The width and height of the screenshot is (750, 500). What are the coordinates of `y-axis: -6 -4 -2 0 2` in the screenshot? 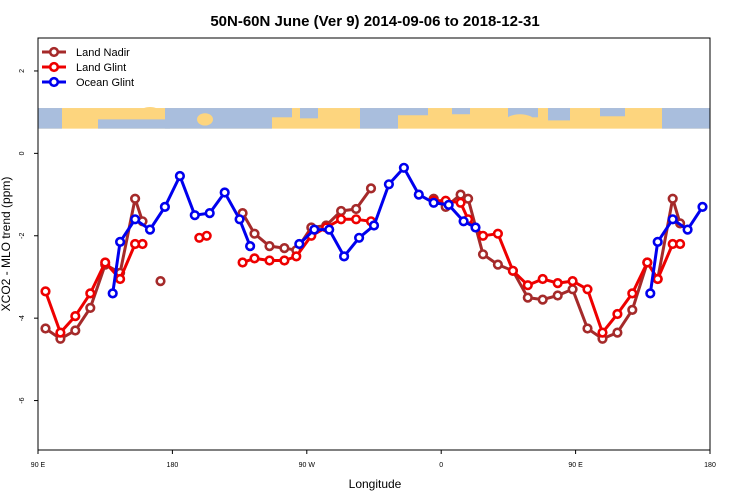 It's located at (28, 236).